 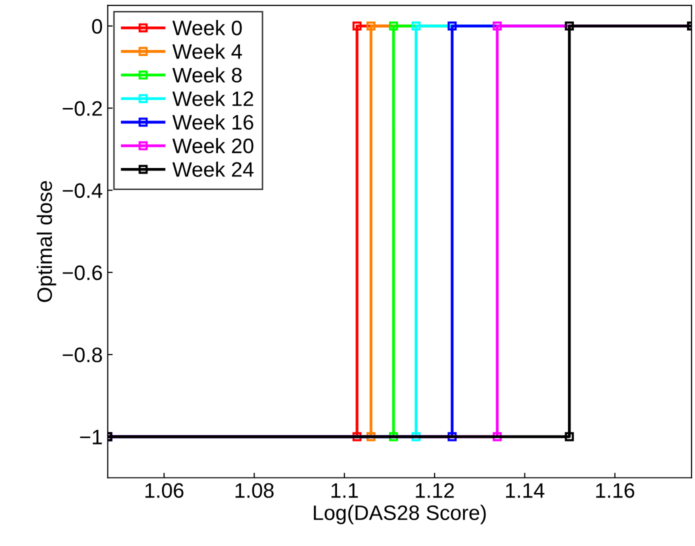 What do you see at coordinates (82, 355) in the screenshot?
I see `y-tick-label: −0.8` at bounding box center [82, 355].